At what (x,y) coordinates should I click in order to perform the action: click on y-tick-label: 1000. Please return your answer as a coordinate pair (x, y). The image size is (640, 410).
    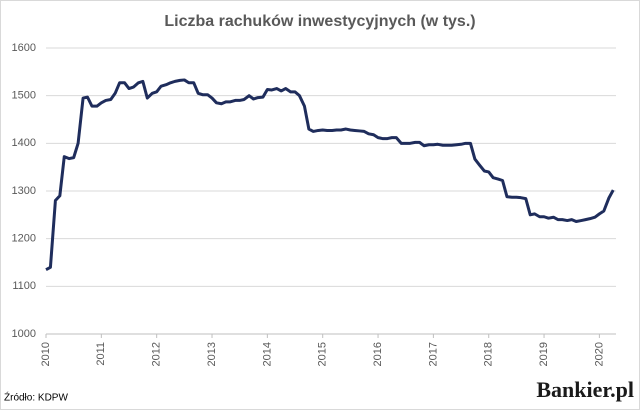
    Looking at the image, I should click on (24, 334).